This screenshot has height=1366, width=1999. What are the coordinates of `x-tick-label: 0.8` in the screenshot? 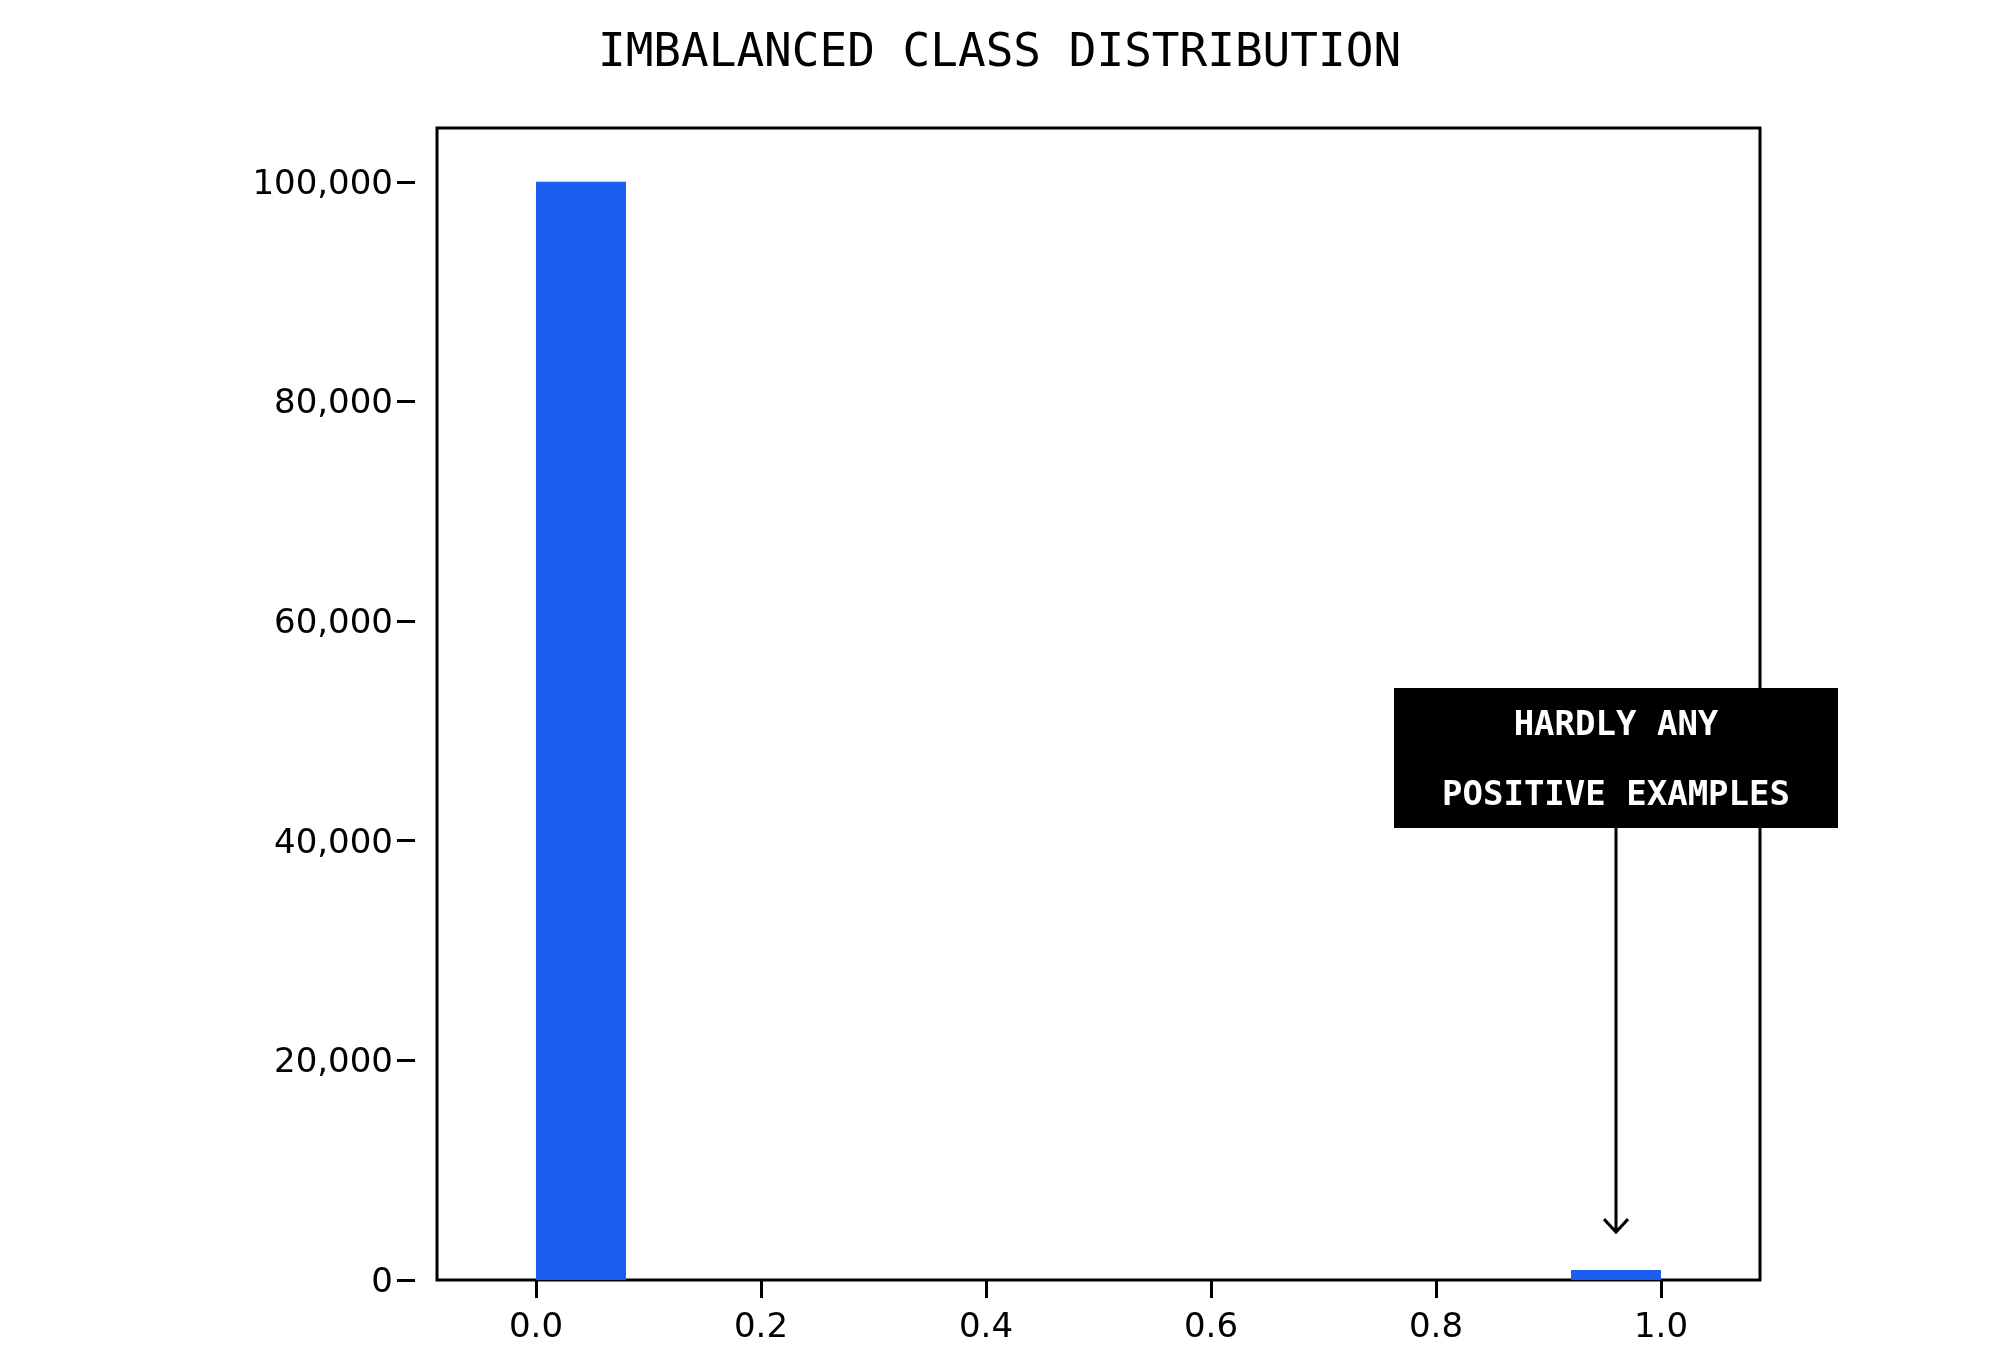 It's located at (1436, 1325).